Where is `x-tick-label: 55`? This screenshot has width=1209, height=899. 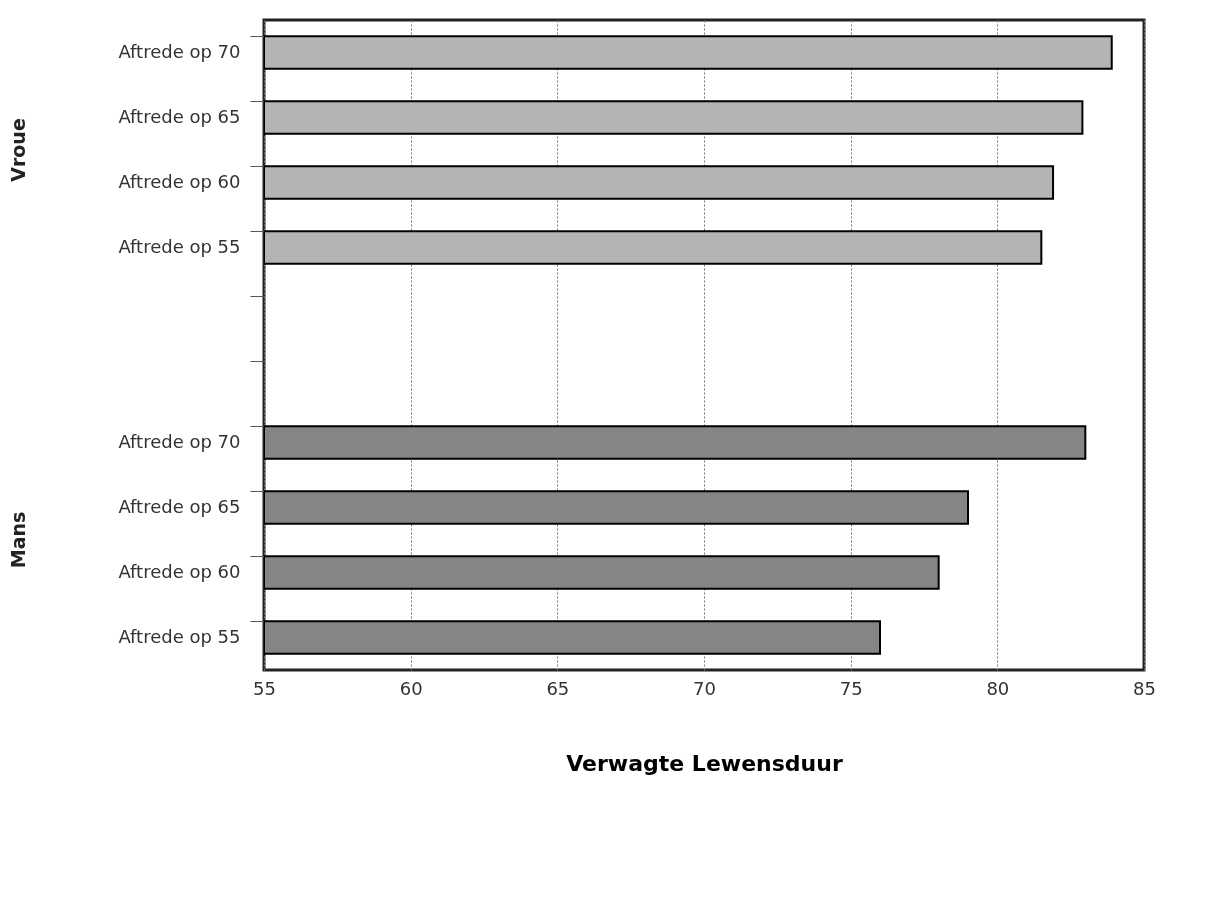
x-tick-label: 55 is located at coordinates (264, 688).